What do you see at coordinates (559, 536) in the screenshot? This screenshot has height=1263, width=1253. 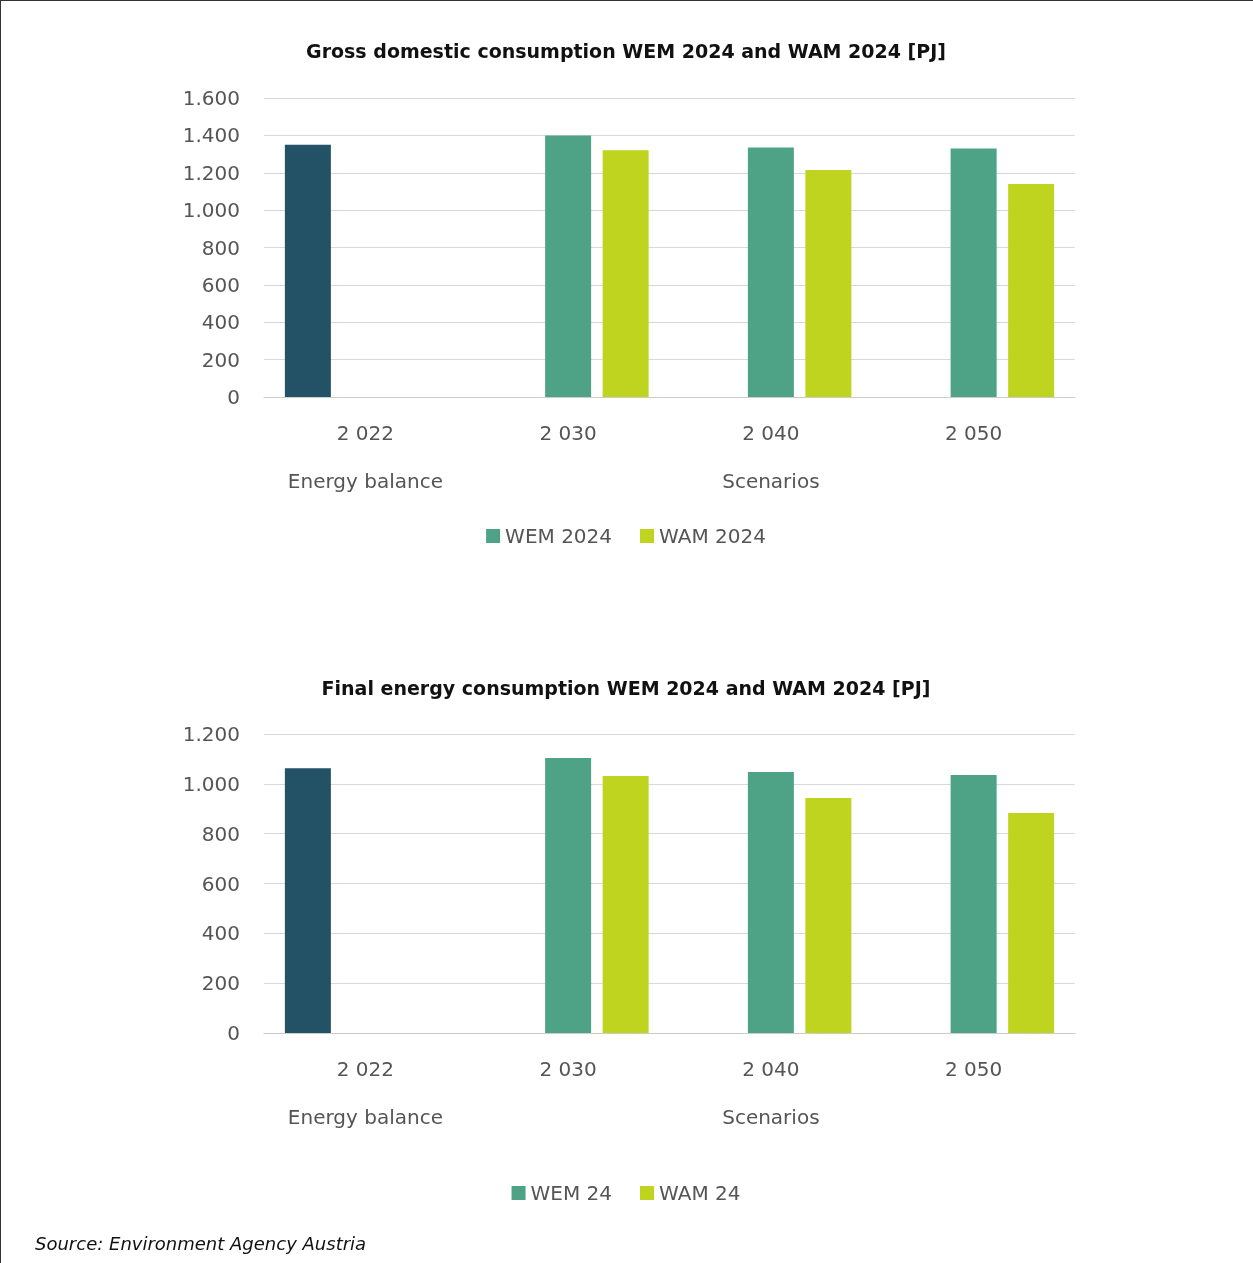 I see `legend-label: WEM 2024` at bounding box center [559, 536].